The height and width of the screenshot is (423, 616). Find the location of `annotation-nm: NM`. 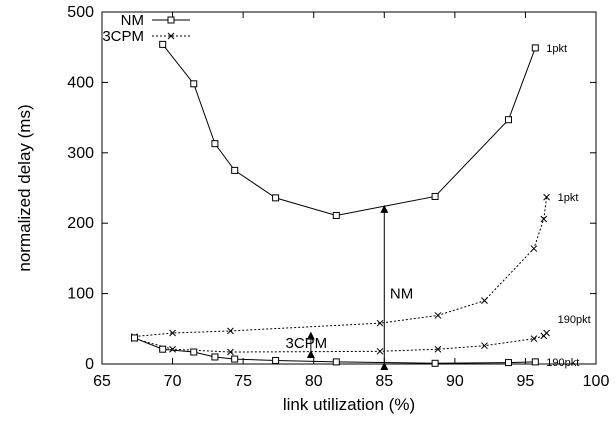

annotation-nm: NM is located at coordinates (396, 287).